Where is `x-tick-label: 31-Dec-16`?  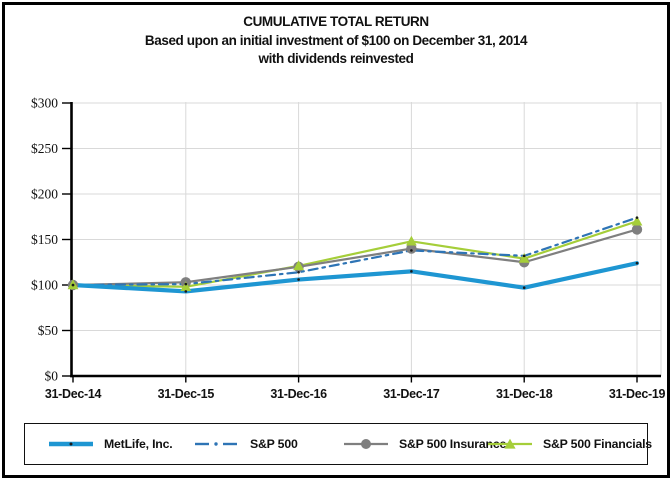 x-tick-label: 31-Dec-16 is located at coordinates (298, 394).